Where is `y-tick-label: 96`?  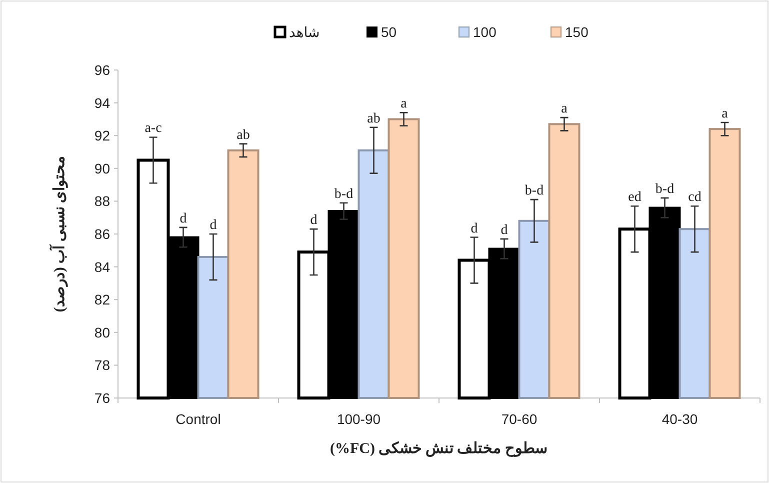
y-tick-label: 96 is located at coordinates (102, 70).